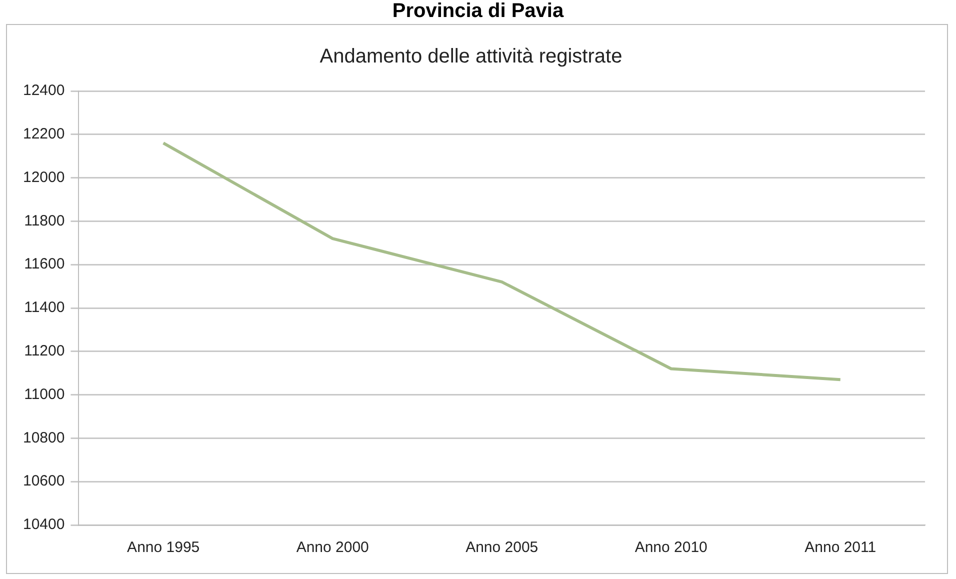 This screenshot has height=579, width=956. What do you see at coordinates (840, 547) in the screenshot?
I see `x-tick-label: Anno 2011` at bounding box center [840, 547].